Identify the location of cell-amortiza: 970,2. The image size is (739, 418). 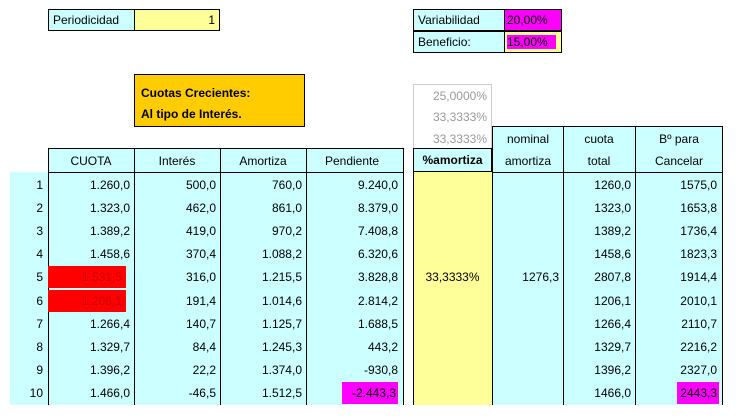
(286, 231).